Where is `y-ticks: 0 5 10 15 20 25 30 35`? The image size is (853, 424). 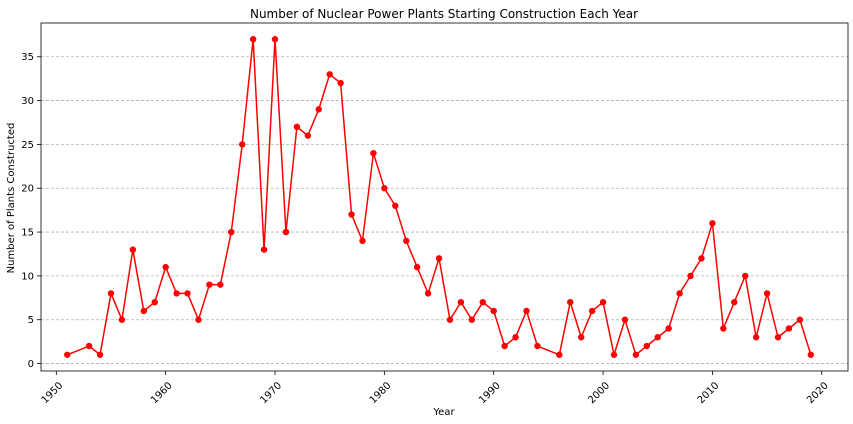
y-ticks: 0 5 10 15 20 25 30 35 is located at coordinates (31, 211).